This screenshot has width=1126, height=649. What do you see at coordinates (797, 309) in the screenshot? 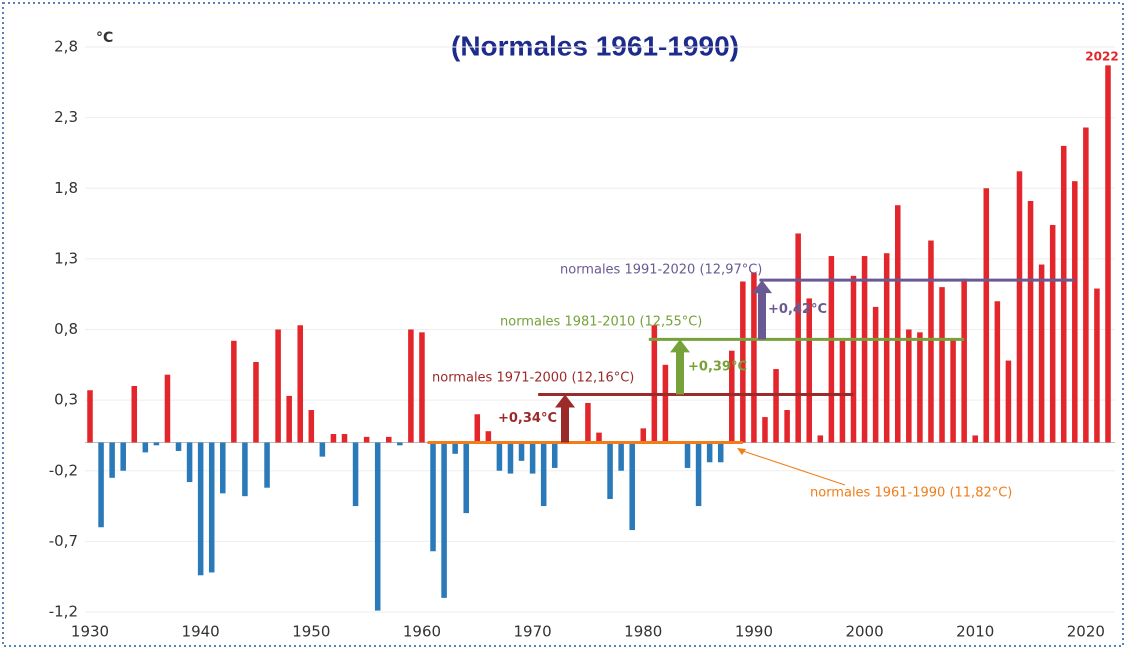
I see `delta-label: +0,42°C` at bounding box center [797, 309].